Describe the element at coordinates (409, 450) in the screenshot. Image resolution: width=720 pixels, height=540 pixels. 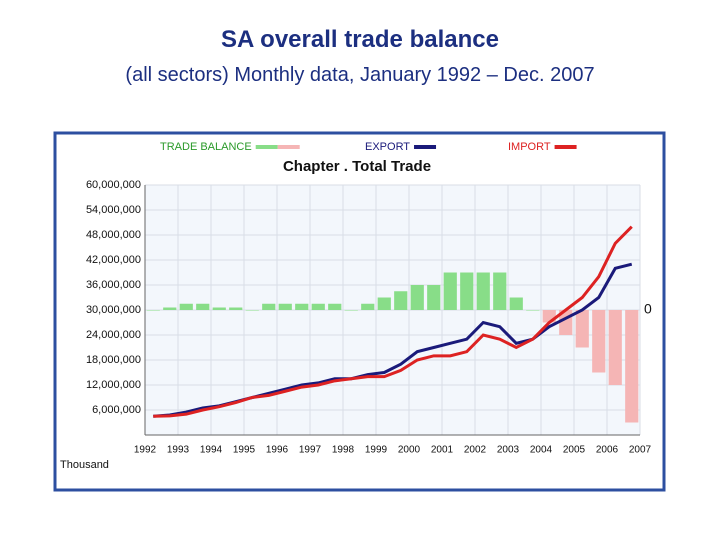
I see `x-tick-label: 2000` at that location.